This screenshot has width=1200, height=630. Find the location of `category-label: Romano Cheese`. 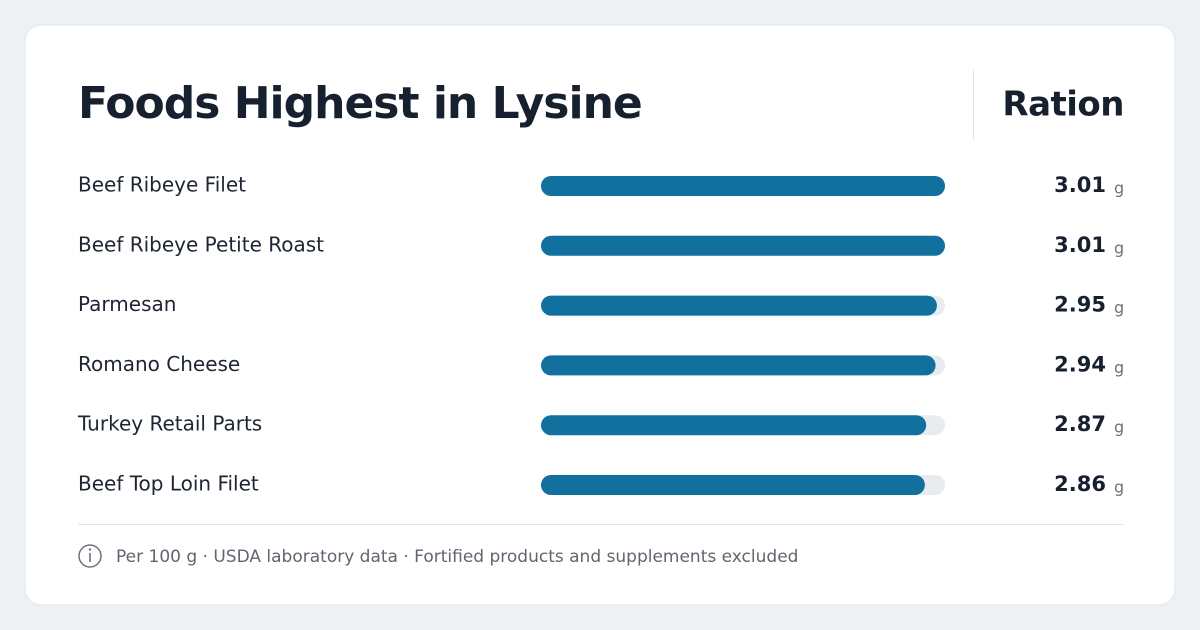

category-label: Romano Cheese is located at coordinates (159, 364).